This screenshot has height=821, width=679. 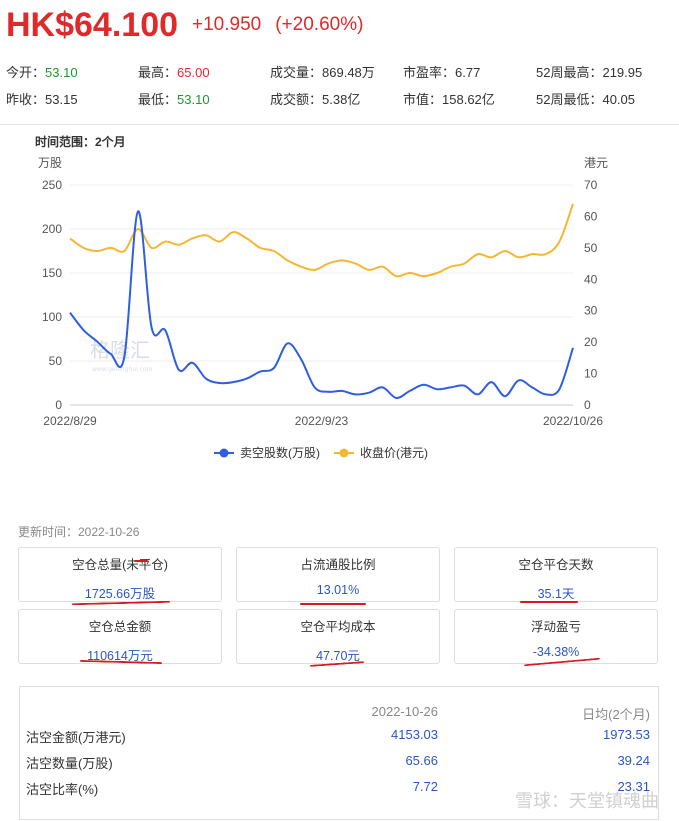 What do you see at coordinates (52, 229) in the screenshot?
I see `y-left-tick-label: 200` at bounding box center [52, 229].